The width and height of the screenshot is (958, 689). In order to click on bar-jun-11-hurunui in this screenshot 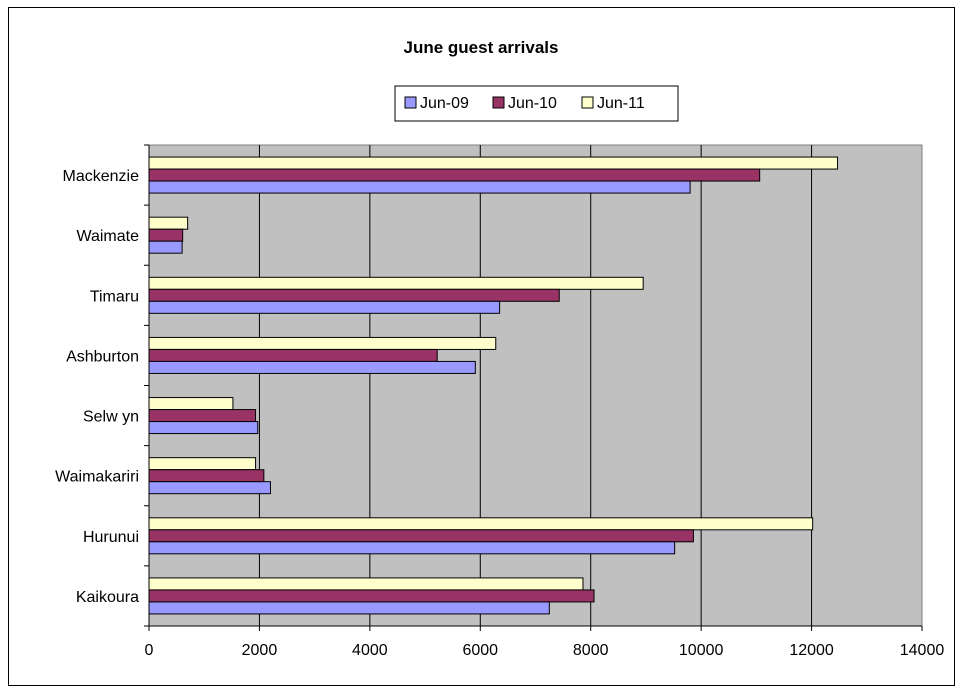, I will do `click(481, 524)`.